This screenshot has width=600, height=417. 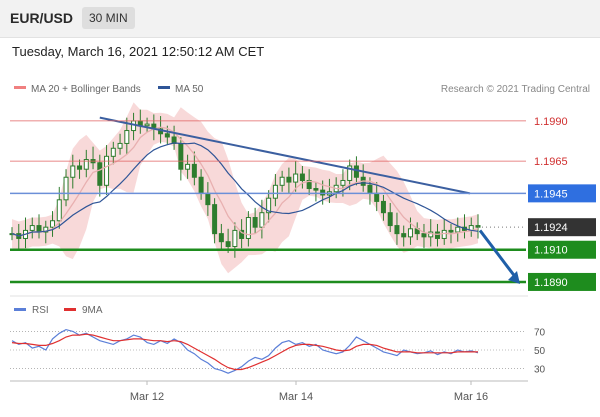 I want to click on ma20-legend-label: MA 20 + Bollinger Bands, so click(x=86, y=89).